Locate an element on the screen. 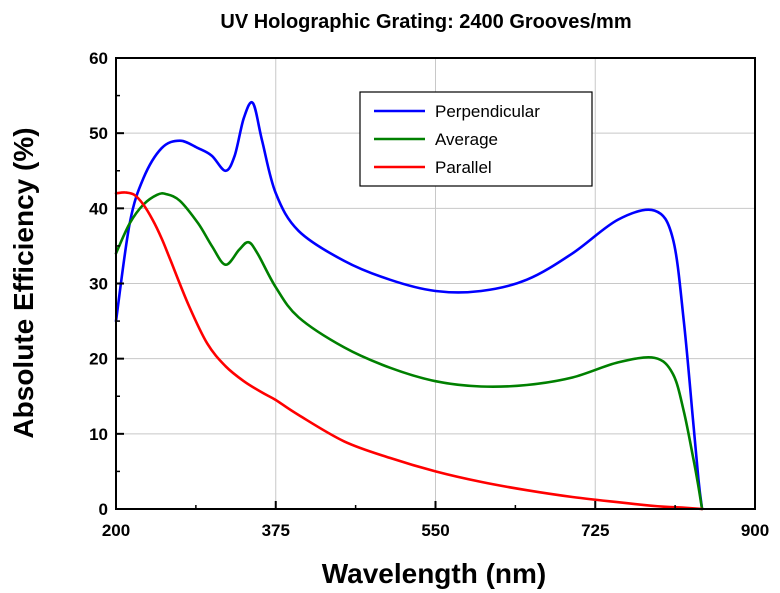 The image size is (780, 593). x-tick-label: 200 is located at coordinates (116, 530).